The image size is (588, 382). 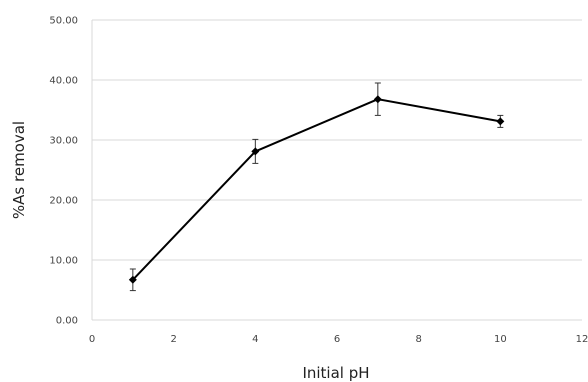 What do you see at coordinates (500, 339) in the screenshot?
I see `x-tick-label: 10` at bounding box center [500, 339].